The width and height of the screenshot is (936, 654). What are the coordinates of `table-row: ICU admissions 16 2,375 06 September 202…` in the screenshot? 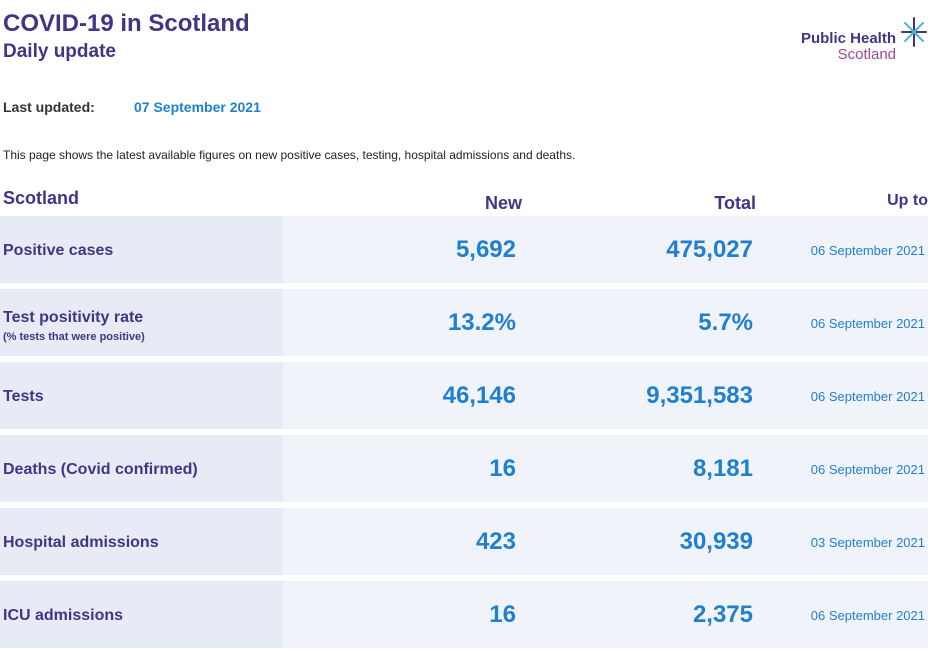 It's located at (464, 614).